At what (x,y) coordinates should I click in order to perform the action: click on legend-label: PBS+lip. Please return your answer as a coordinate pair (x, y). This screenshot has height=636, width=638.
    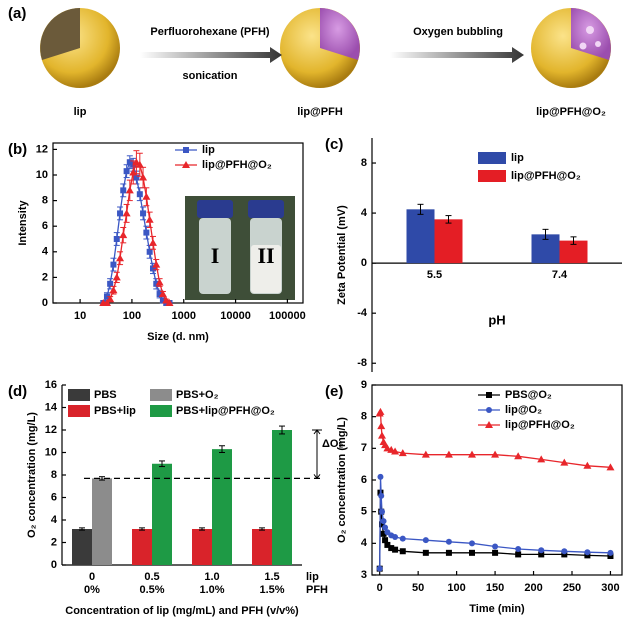
    Looking at the image, I should click on (115, 411).